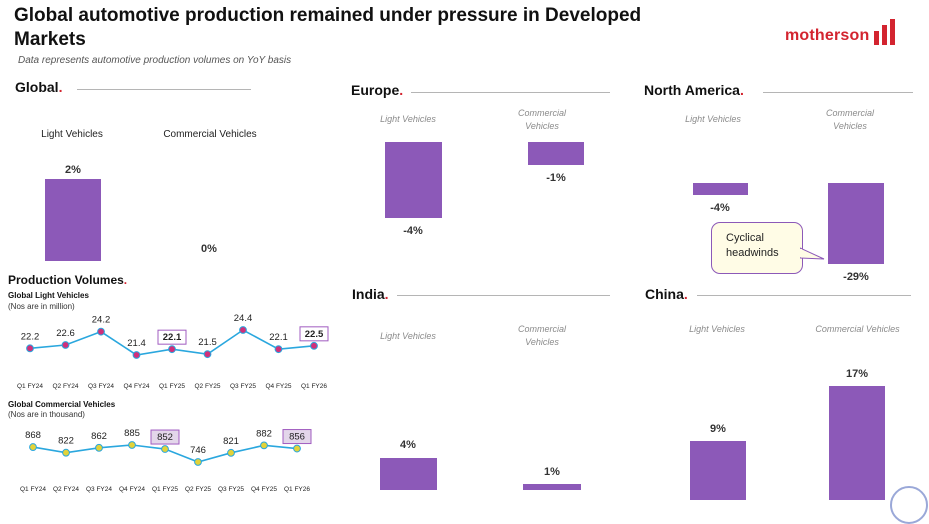  What do you see at coordinates (73, 220) in the screenshot?
I see `global-lv-bar` at bounding box center [73, 220].